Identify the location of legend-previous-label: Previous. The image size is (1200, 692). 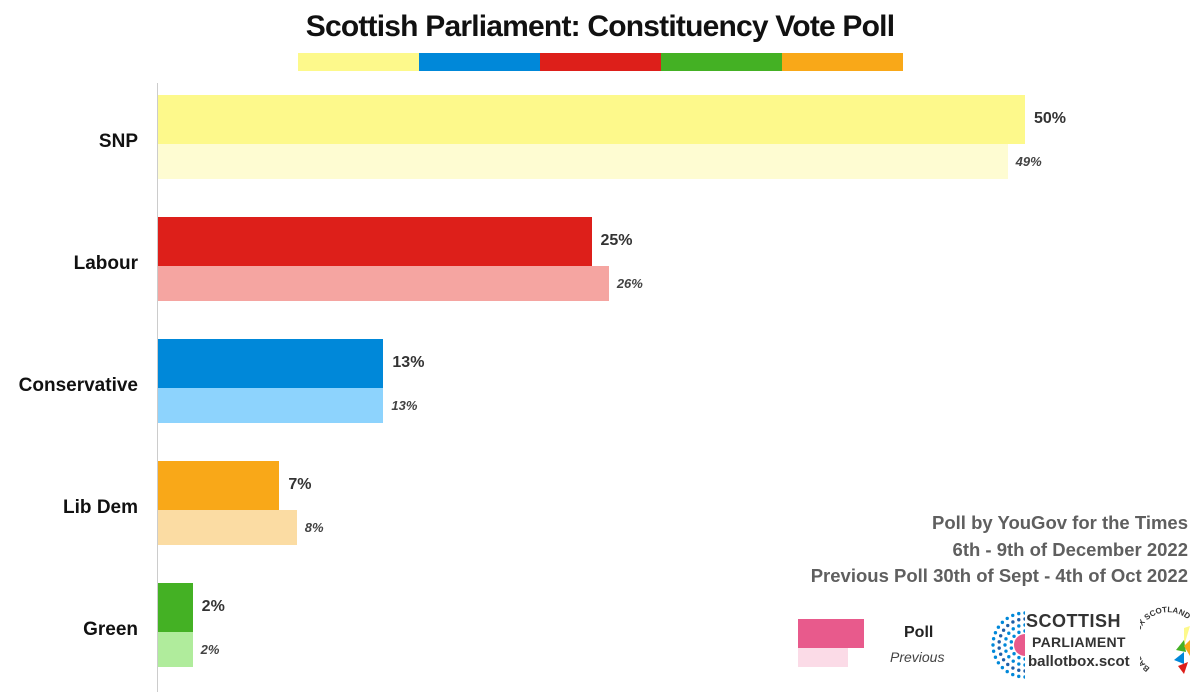
(917, 657).